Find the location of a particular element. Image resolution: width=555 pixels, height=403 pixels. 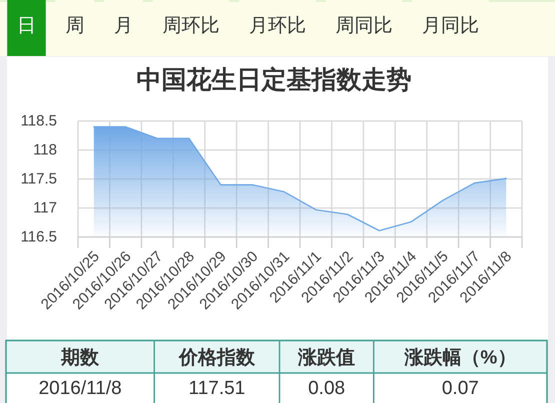

y-tick-label: 117.5 is located at coordinates (38, 179).